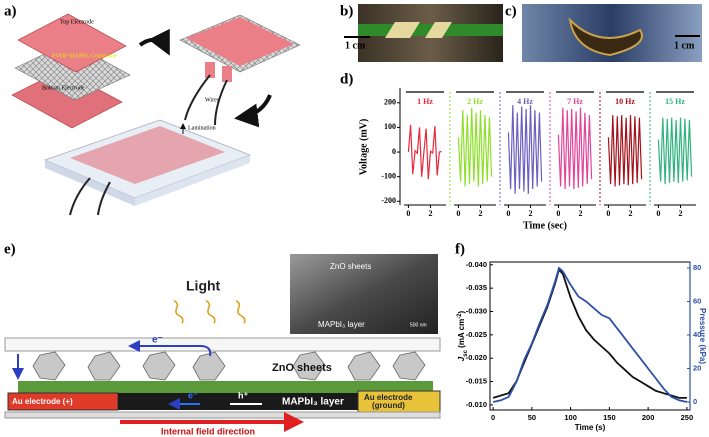 The image size is (709, 437). Describe the element at coordinates (570, 417) in the screenshot. I see `x-tick-label: 100` at that location.